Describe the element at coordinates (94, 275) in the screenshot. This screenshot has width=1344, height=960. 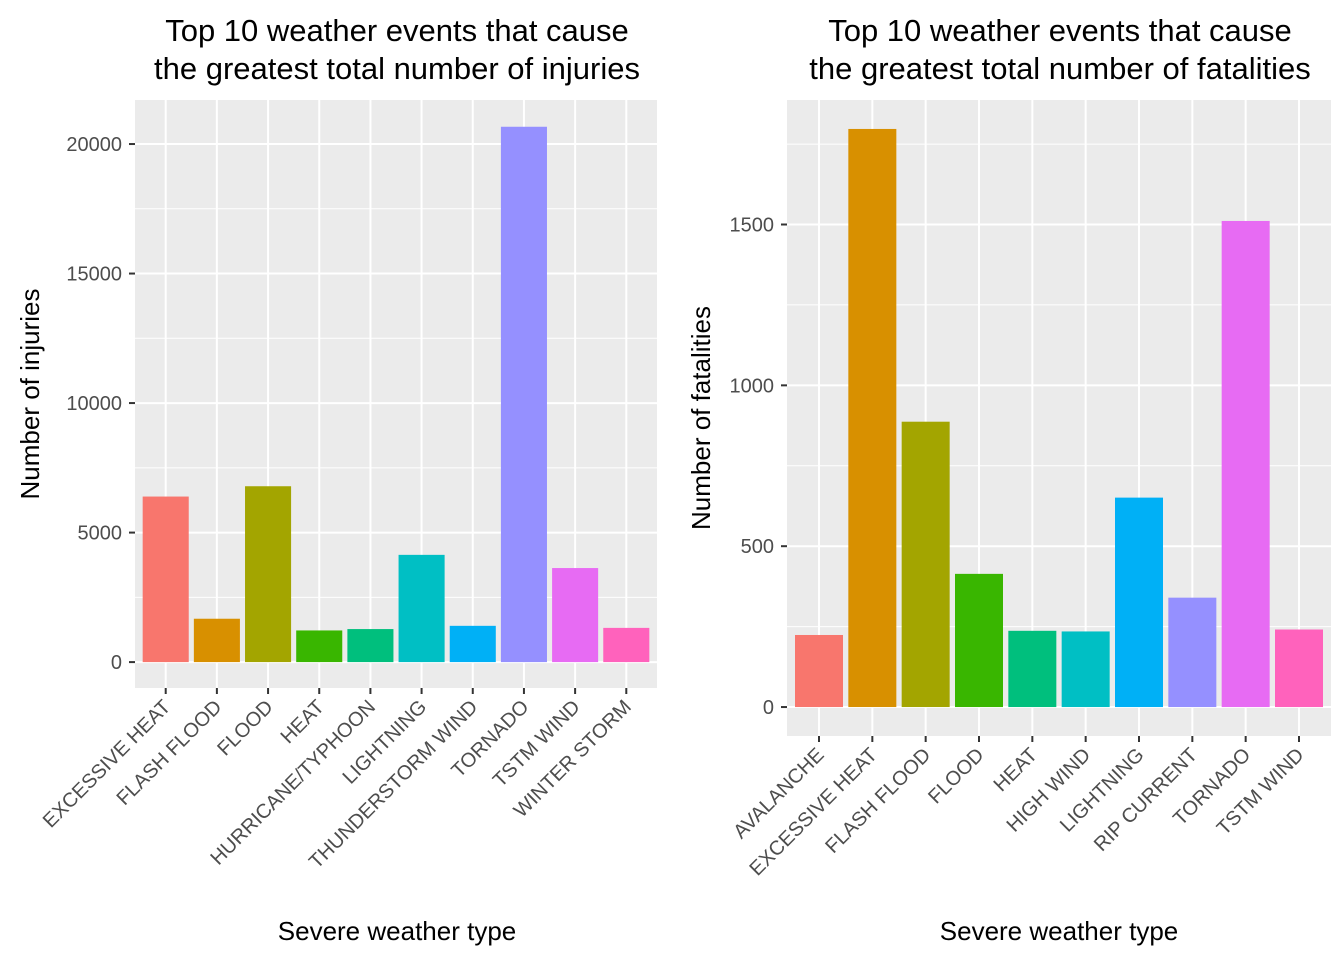
I see `y-tick-label: 15000` at that location.